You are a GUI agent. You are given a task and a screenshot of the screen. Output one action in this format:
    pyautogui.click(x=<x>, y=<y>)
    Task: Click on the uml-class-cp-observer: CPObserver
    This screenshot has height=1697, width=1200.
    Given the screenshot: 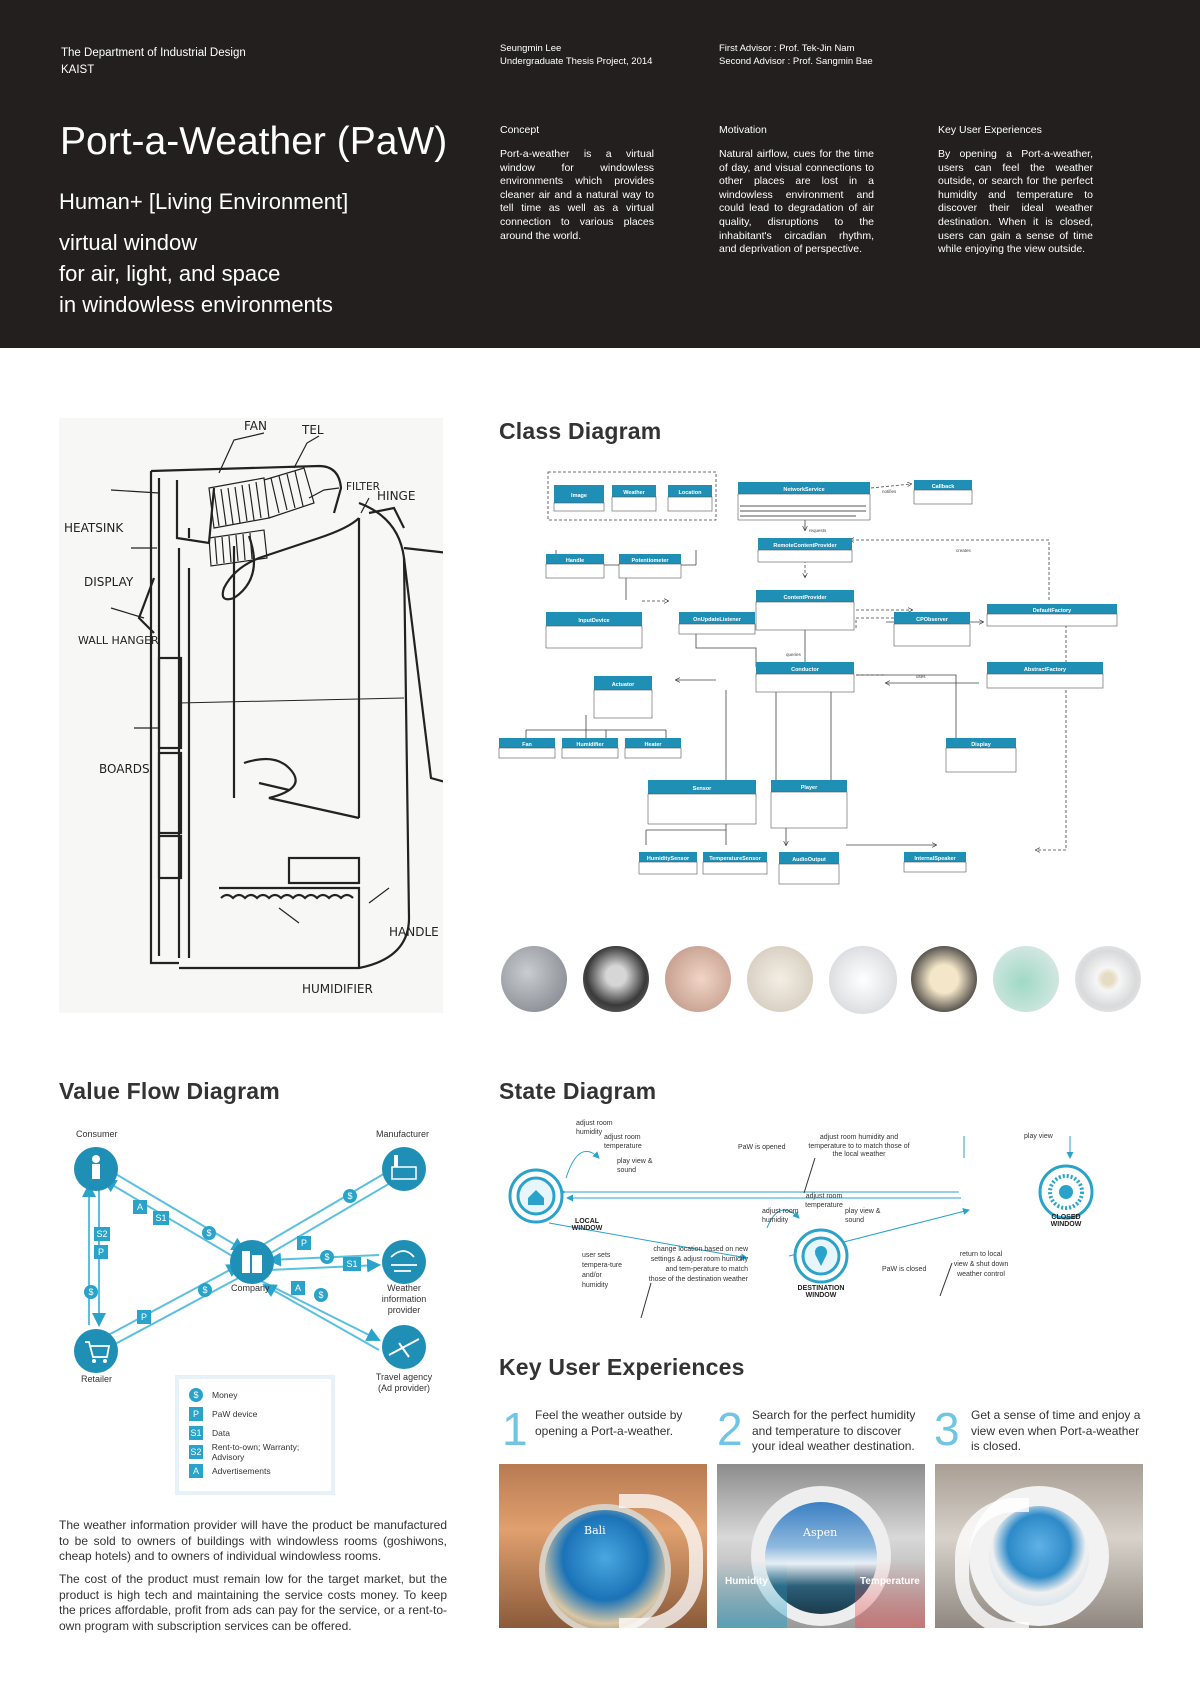 What is the action you would take?
    pyautogui.click(x=932, y=629)
    